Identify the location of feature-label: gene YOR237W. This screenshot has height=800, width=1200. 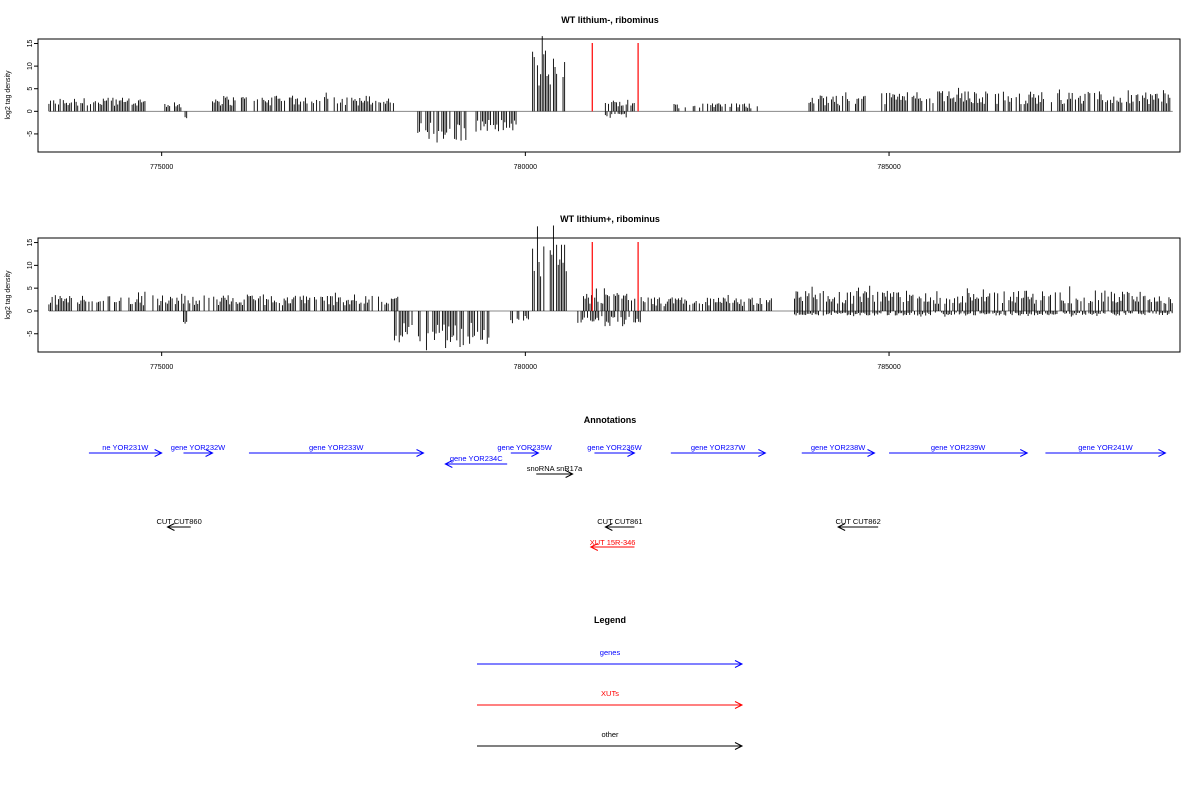
(718, 447).